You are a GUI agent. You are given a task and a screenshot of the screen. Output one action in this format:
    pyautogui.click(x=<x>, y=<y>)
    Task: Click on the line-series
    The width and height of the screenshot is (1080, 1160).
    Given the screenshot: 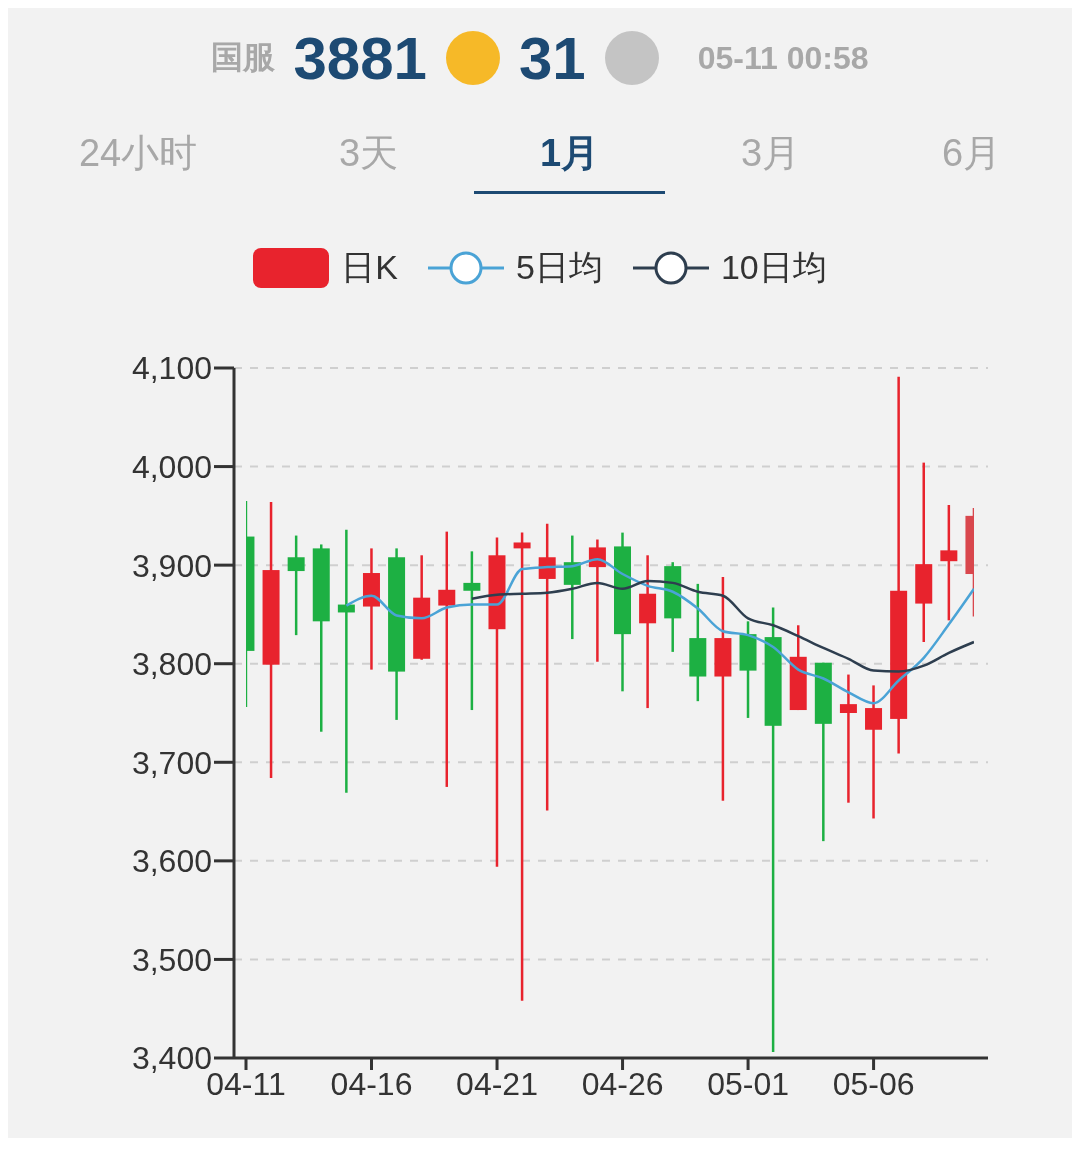 What is the action you would take?
    pyautogui.click(x=722, y=626)
    